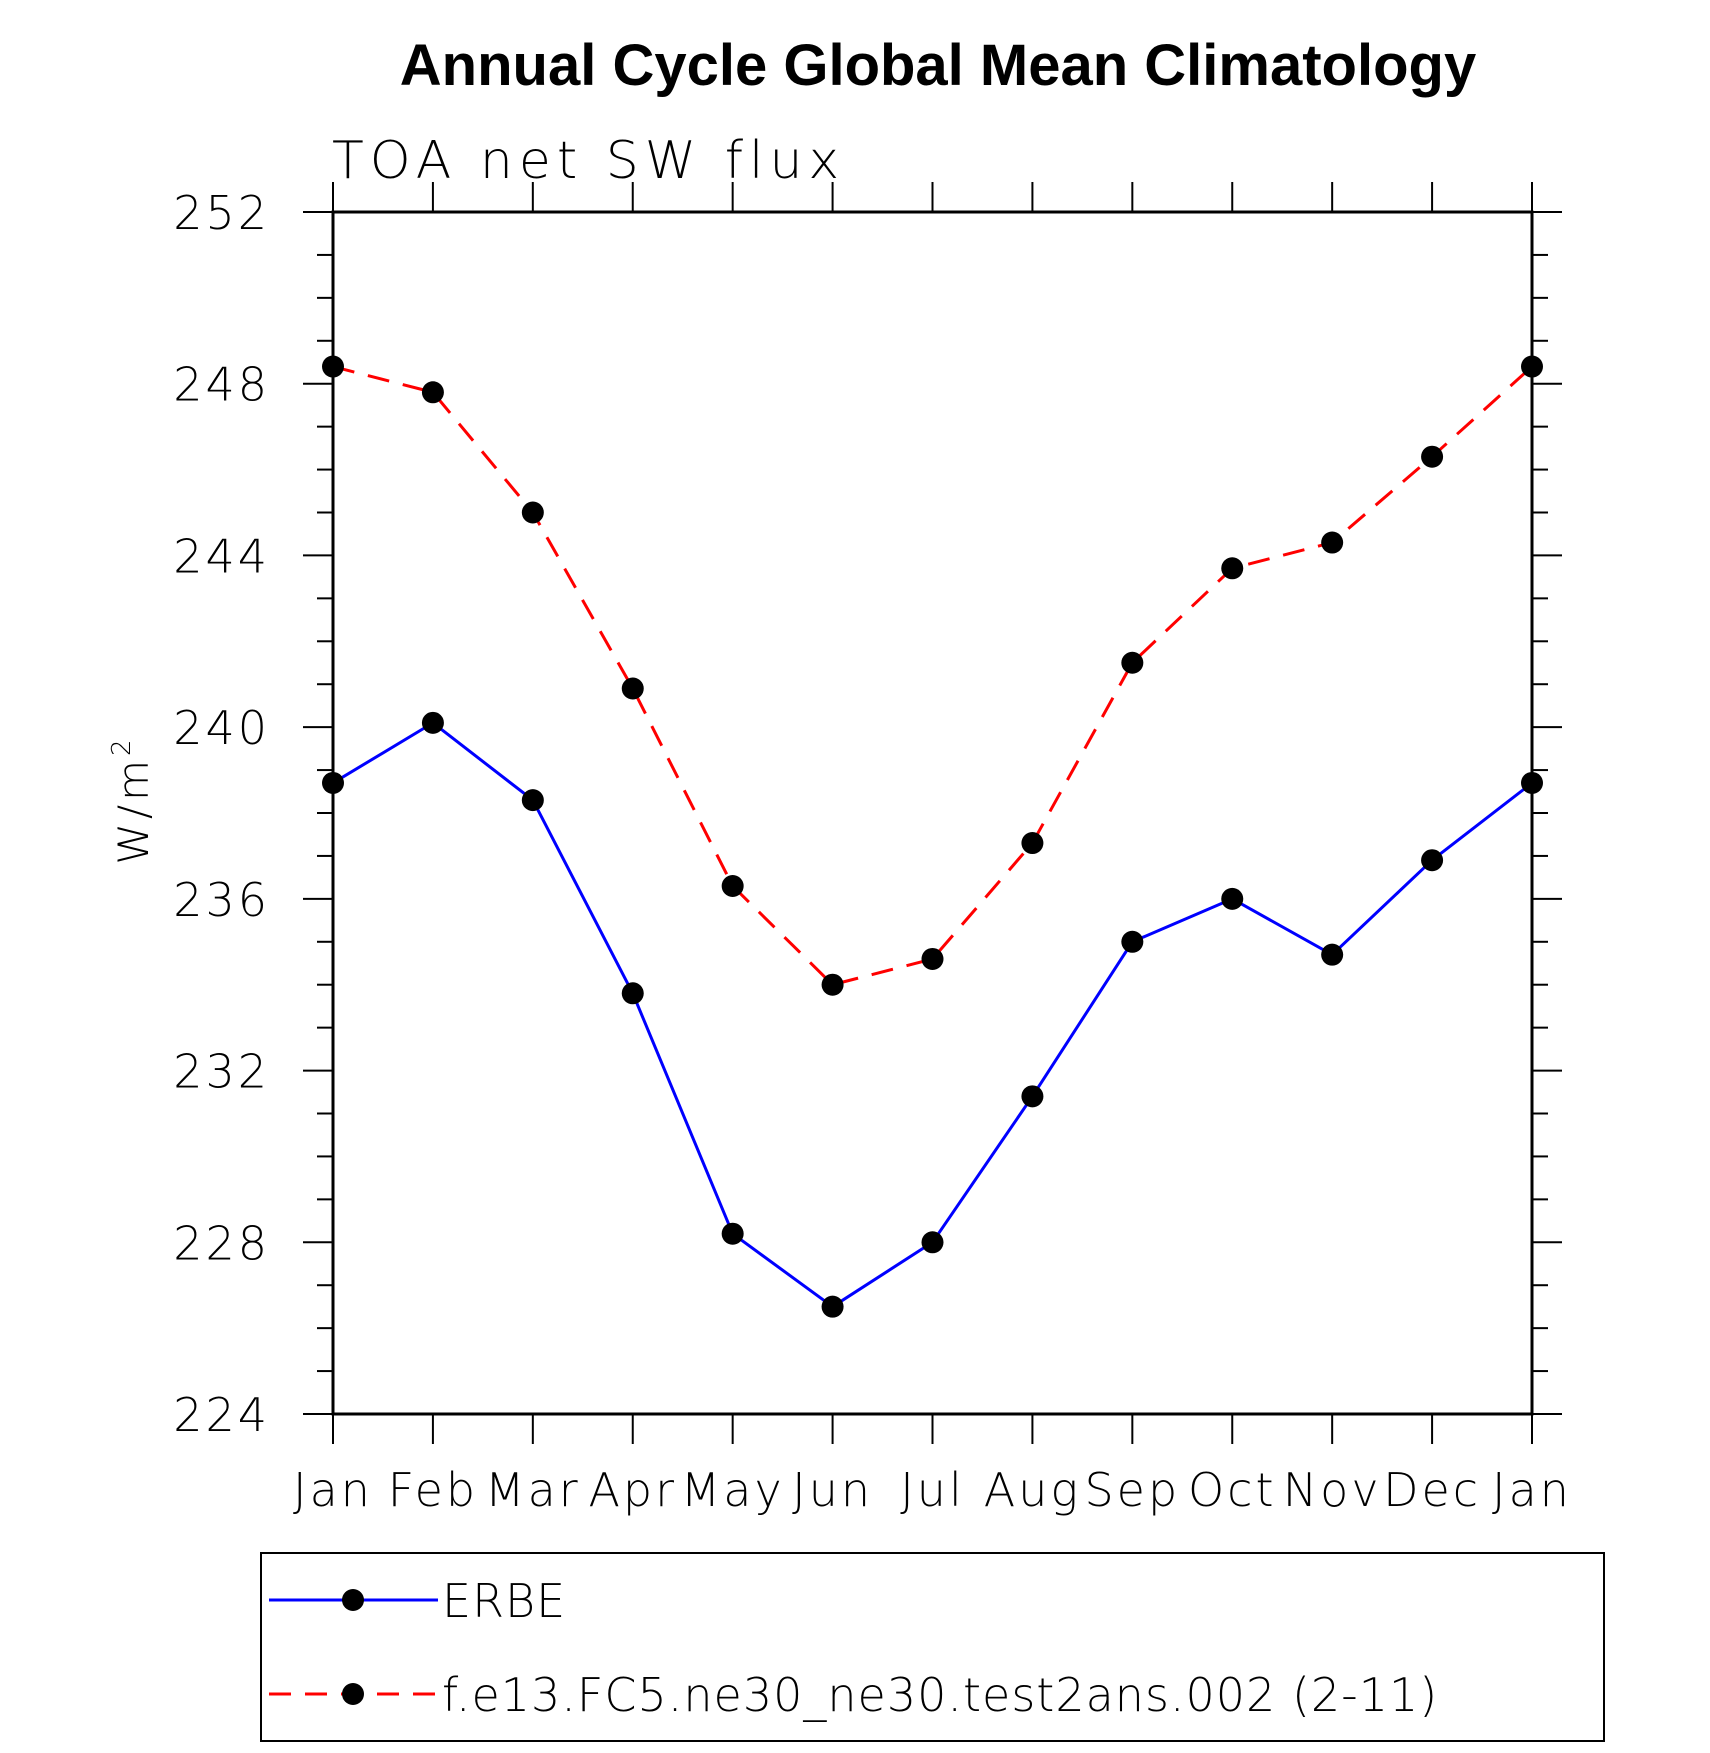  What do you see at coordinates (353, 1600) in the screenshot?
I see `legend-marker-erbe` at bounding box center [353, 1600].